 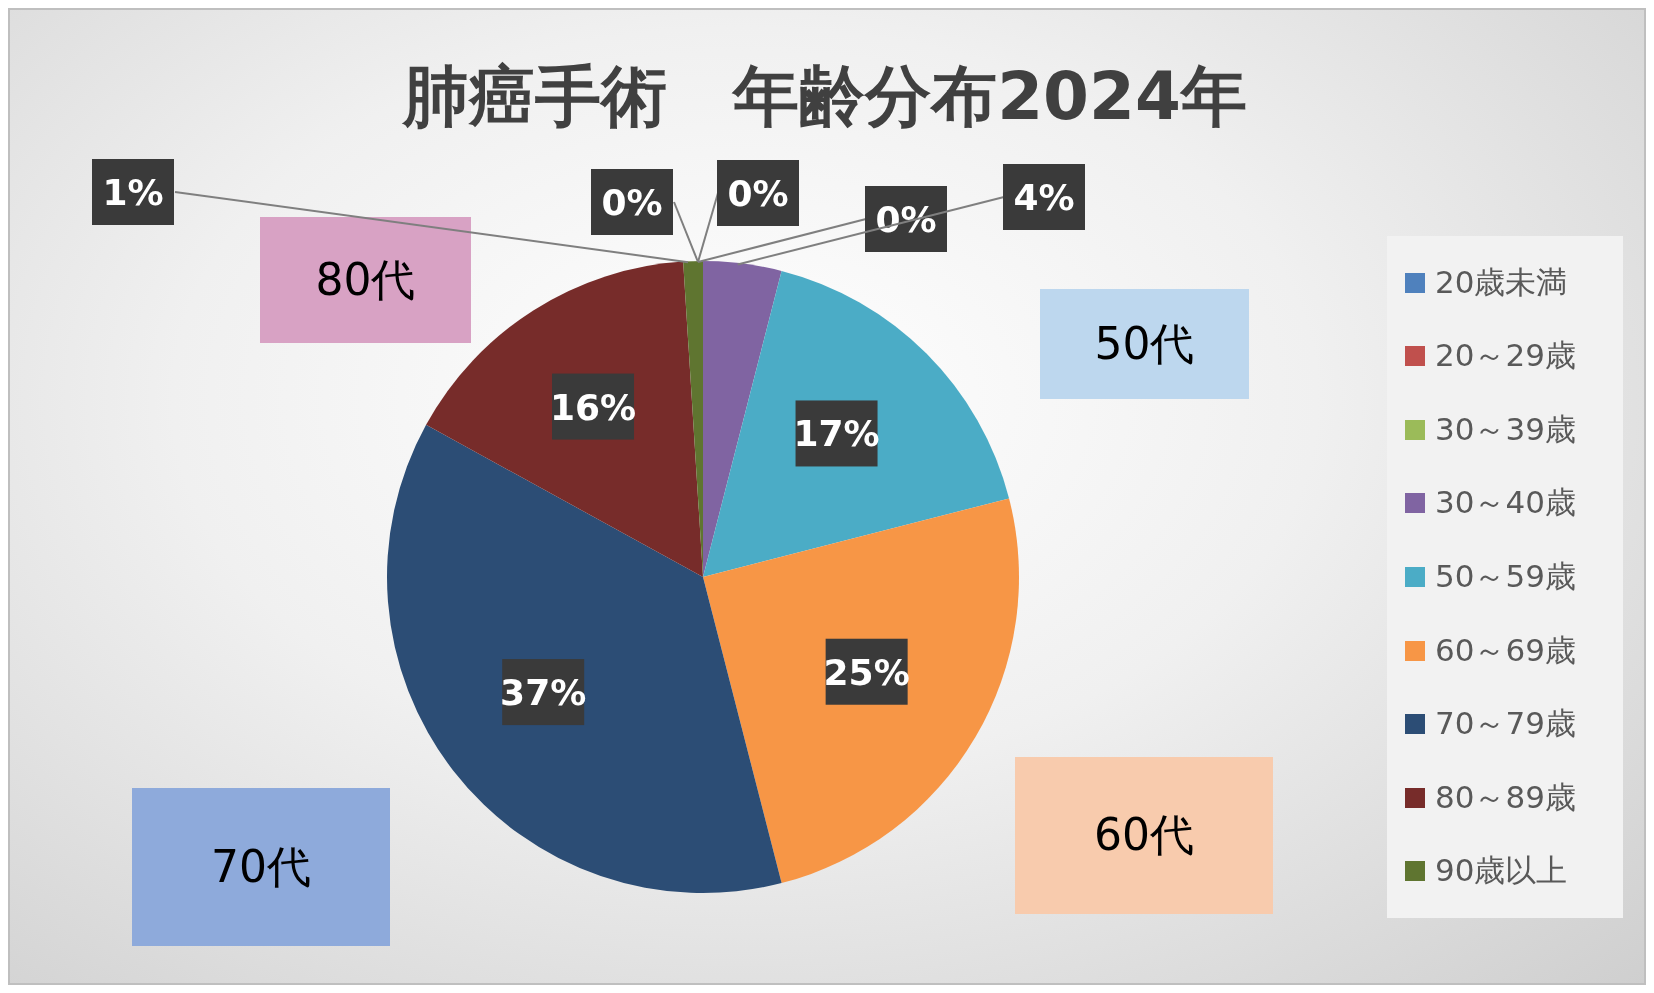 I want to click on text: 50代, so click(x=1144, y=344).